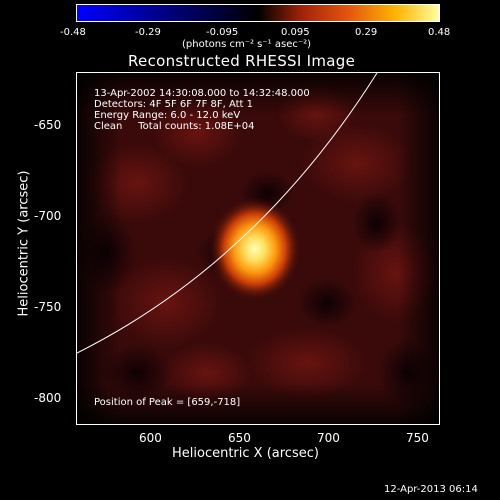 The width and height of the screenshot is (500, 500). Describe the element at coordinates (48, 216) in the screenshot. I see `y-tick-label: -700` at that location.